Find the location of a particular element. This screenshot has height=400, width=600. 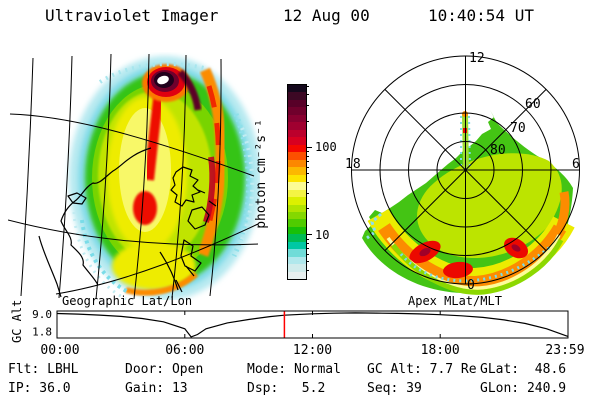

xtick-1800: 18:00 is located at coordinates (440, 350).